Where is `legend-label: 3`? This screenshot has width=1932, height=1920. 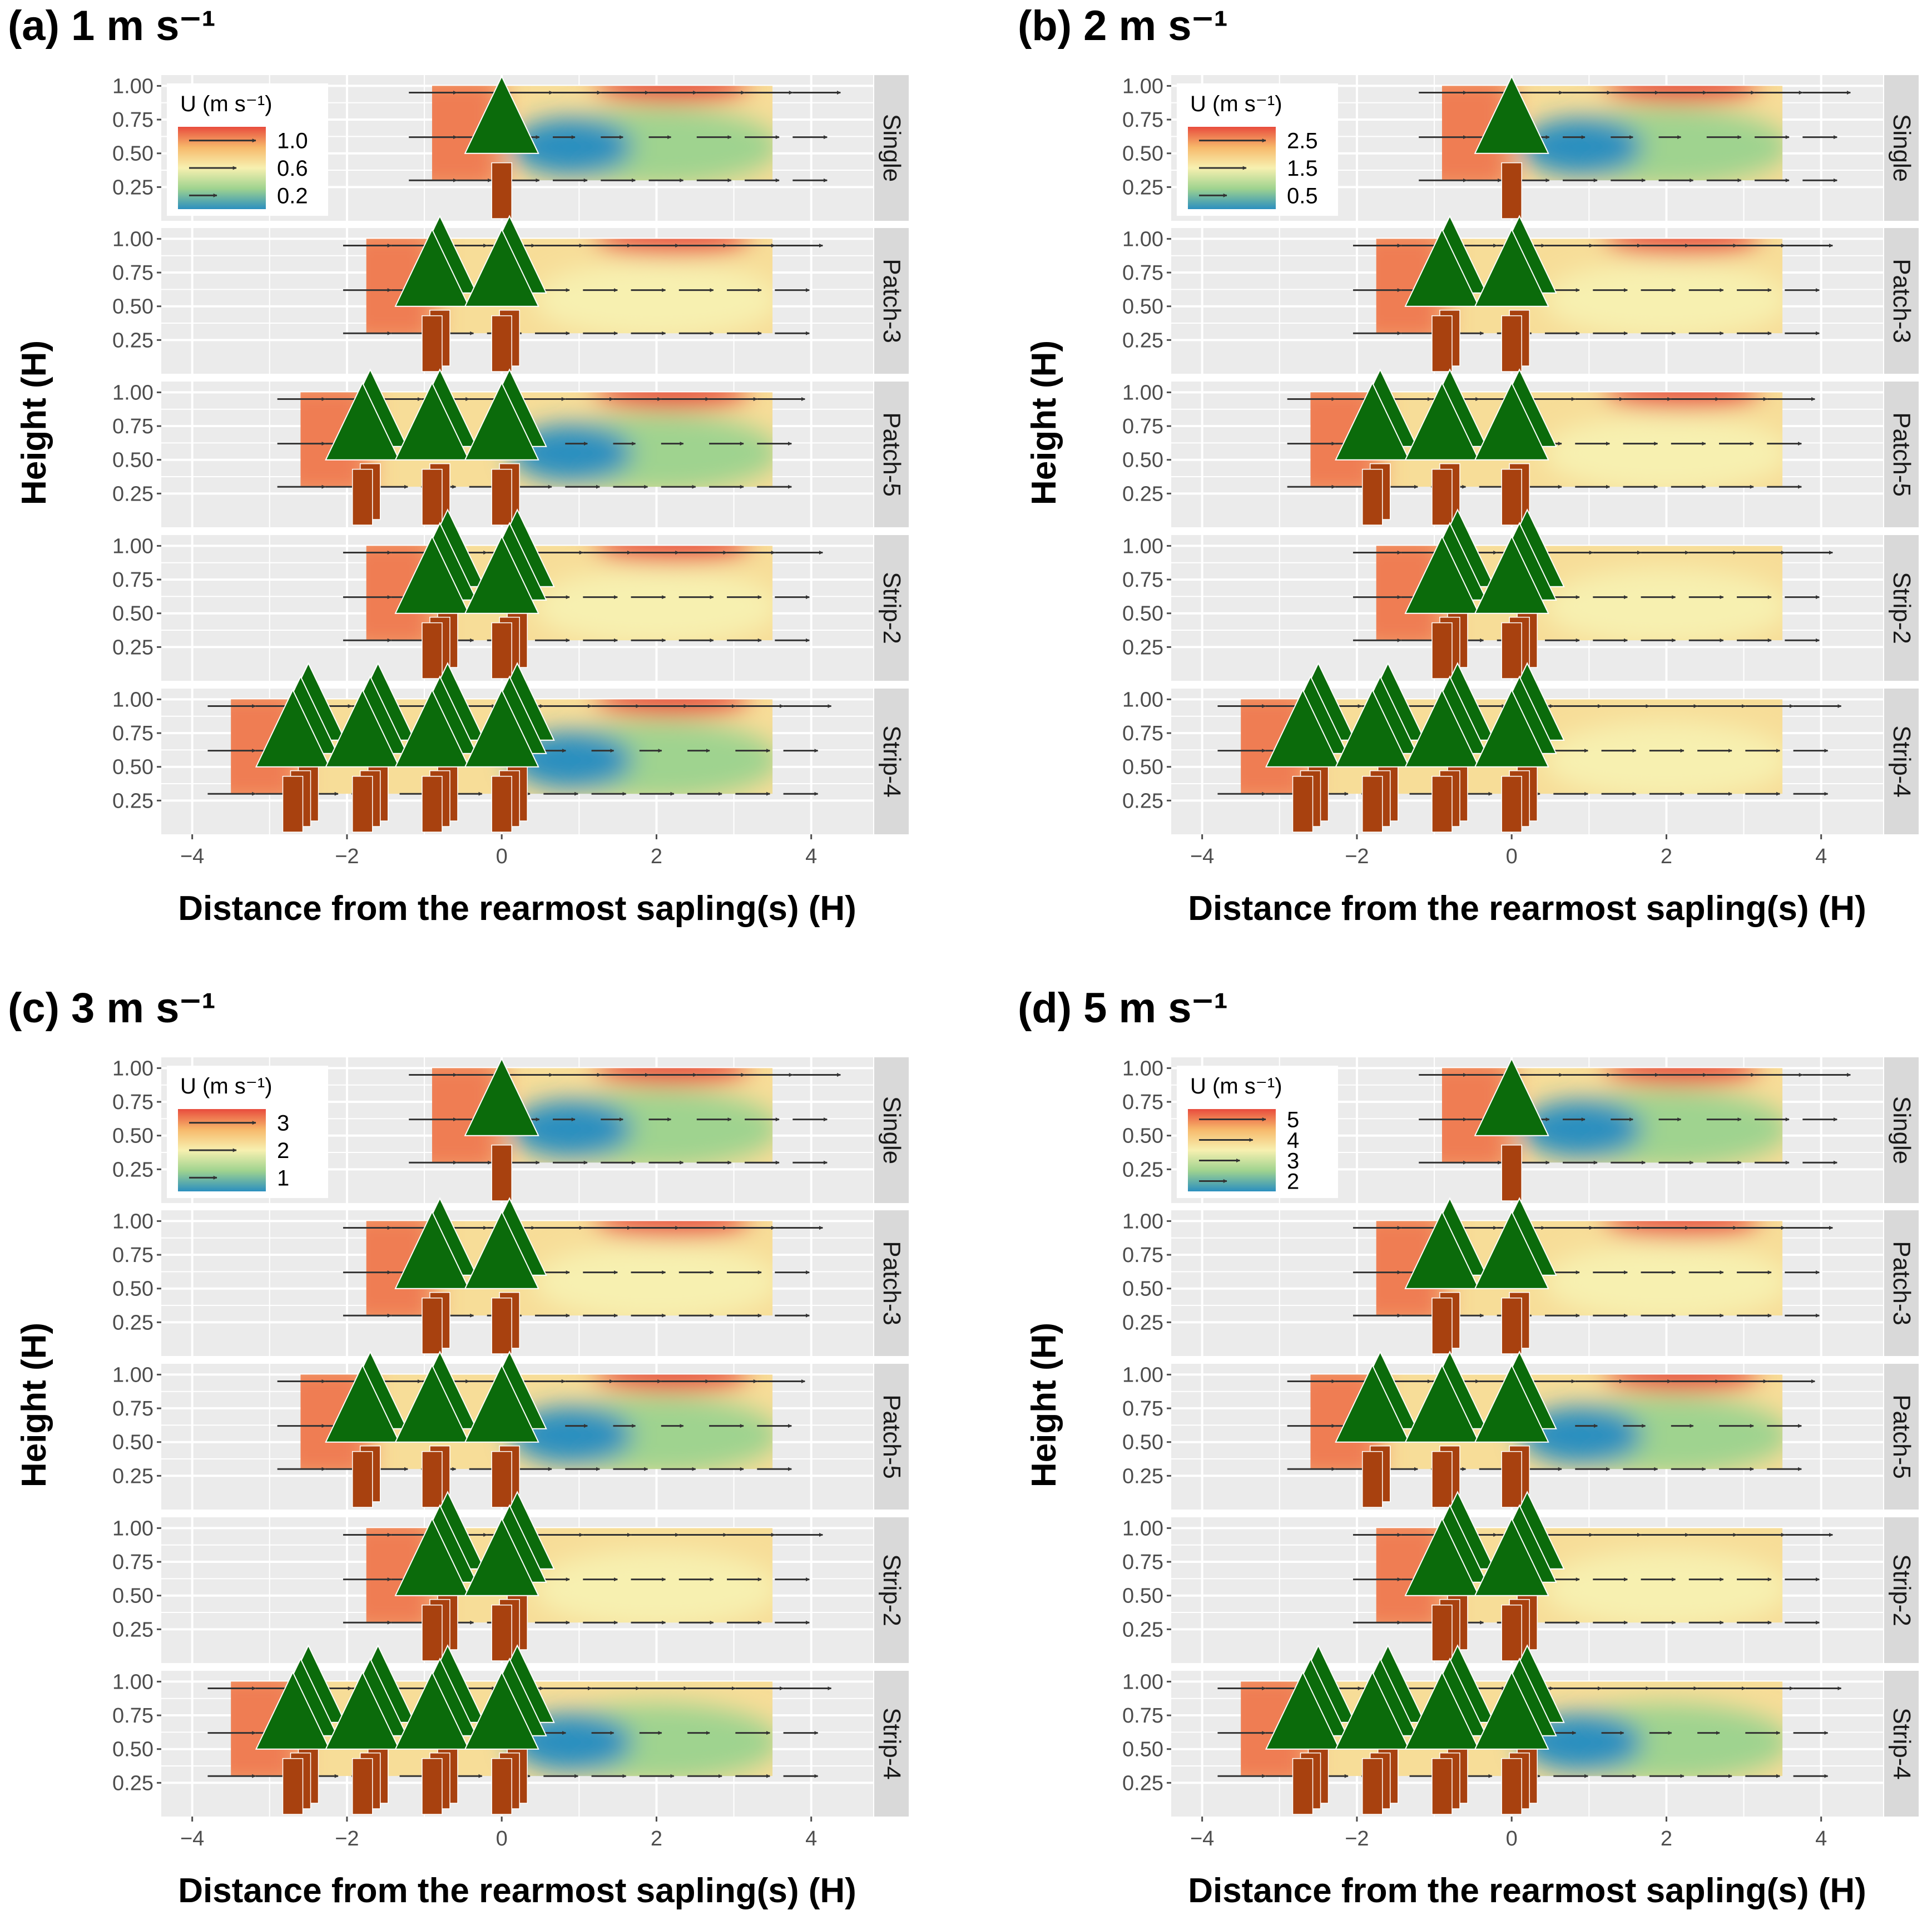 legend-label: 3 is located at coordinates (283, 1123).